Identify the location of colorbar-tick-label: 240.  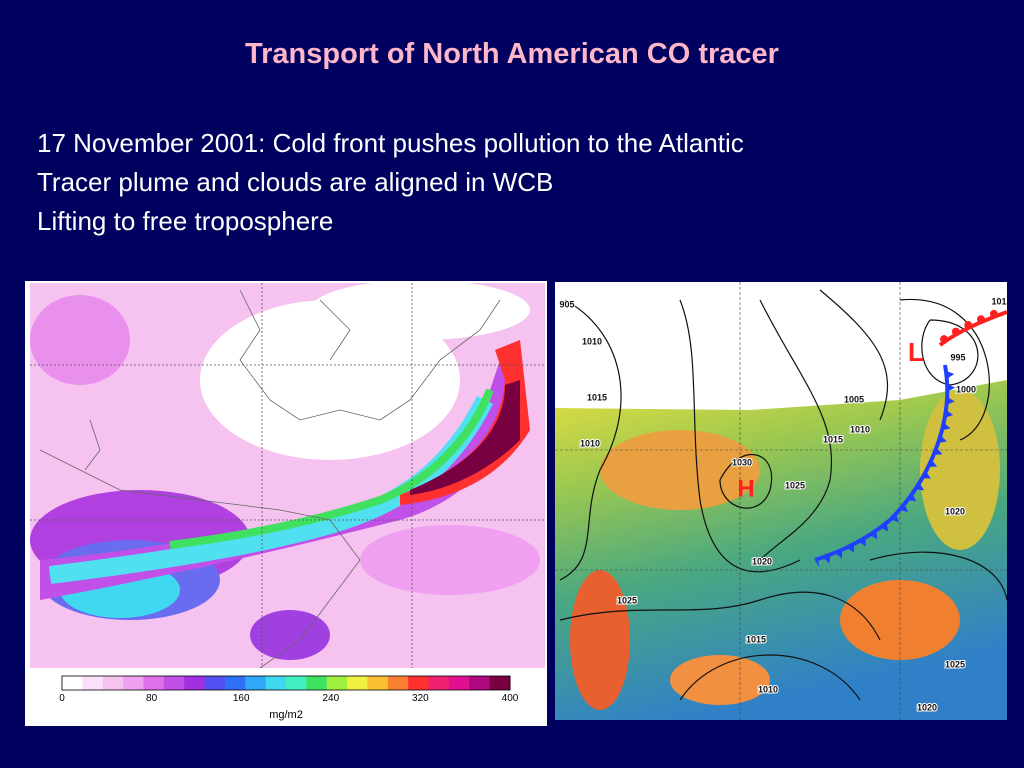
(330, 698).